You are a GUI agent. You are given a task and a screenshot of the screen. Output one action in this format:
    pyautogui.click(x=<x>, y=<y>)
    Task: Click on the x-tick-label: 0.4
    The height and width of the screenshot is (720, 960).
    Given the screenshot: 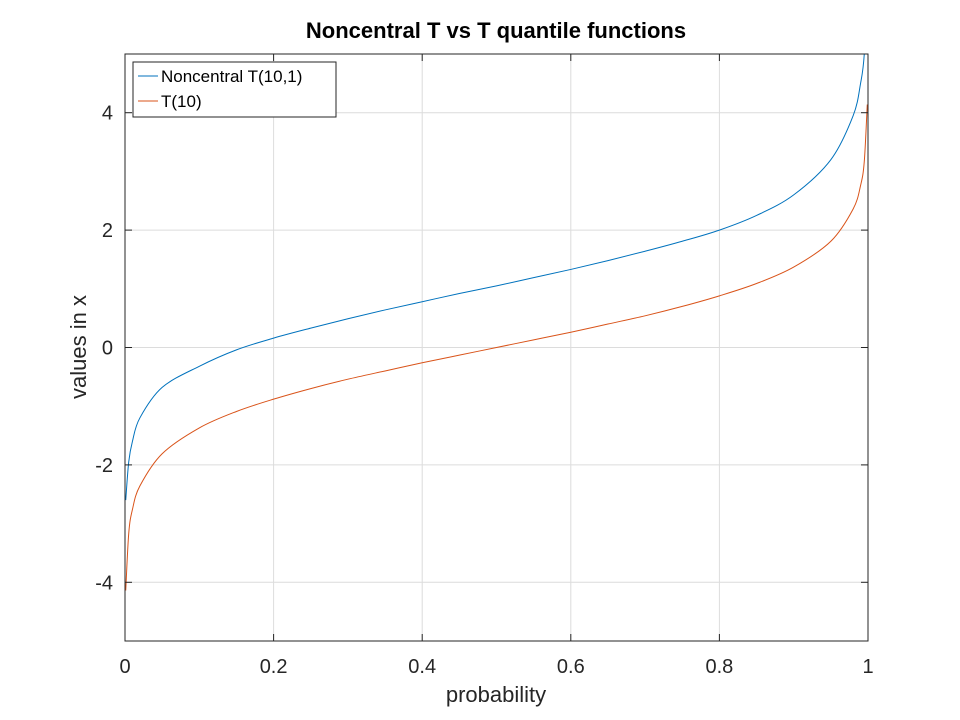 What is the action you would take?
    pyautogui.click(x=422, y=667)
    